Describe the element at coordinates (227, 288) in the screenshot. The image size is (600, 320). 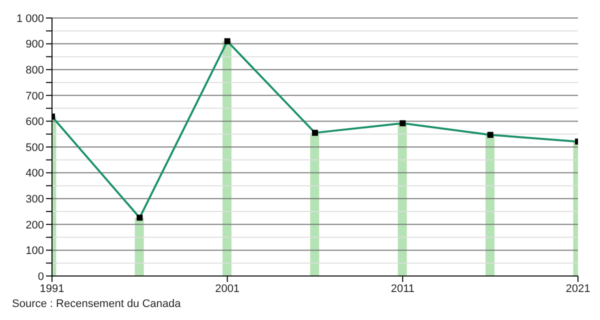
I see `x-tick-label: 2001` at that location.